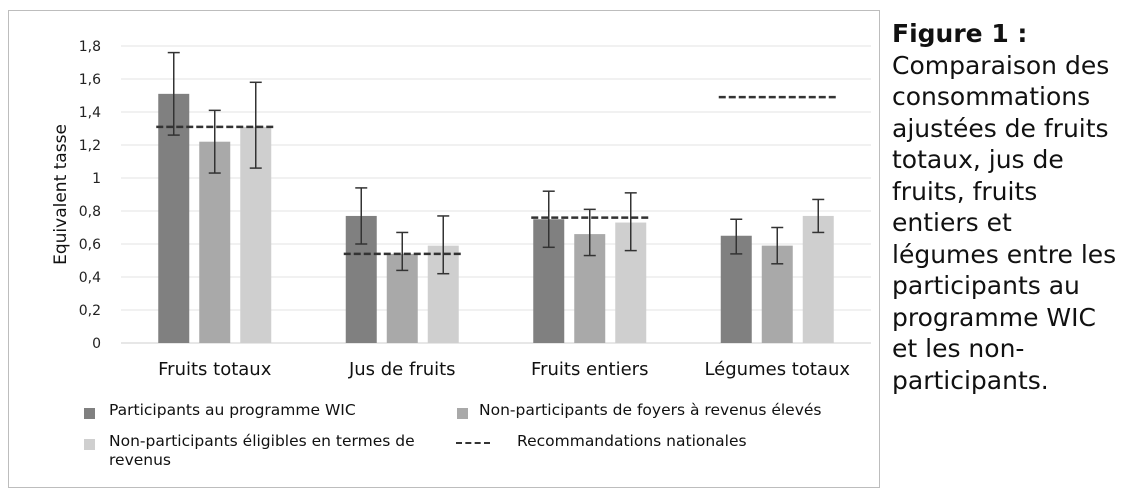  What do you see at coordinates (215, 369) in the screenshot?
I see `x-category-label: Fruits totaux` at bounding box center [215, 369].